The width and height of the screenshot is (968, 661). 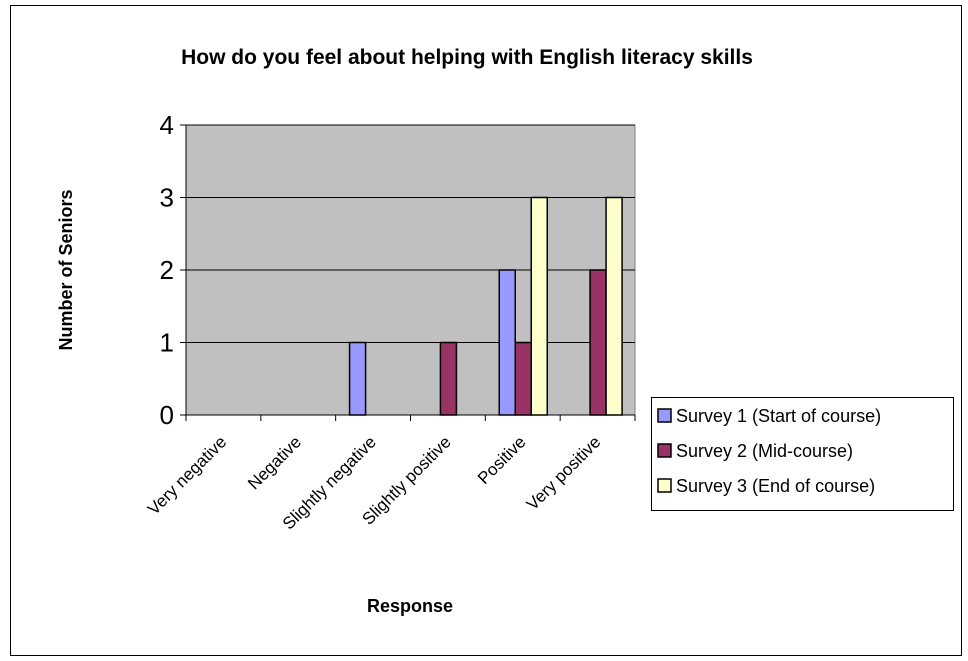 I want to click on legend-label: Survey 3 (End of course), so click(x=775, y=486).